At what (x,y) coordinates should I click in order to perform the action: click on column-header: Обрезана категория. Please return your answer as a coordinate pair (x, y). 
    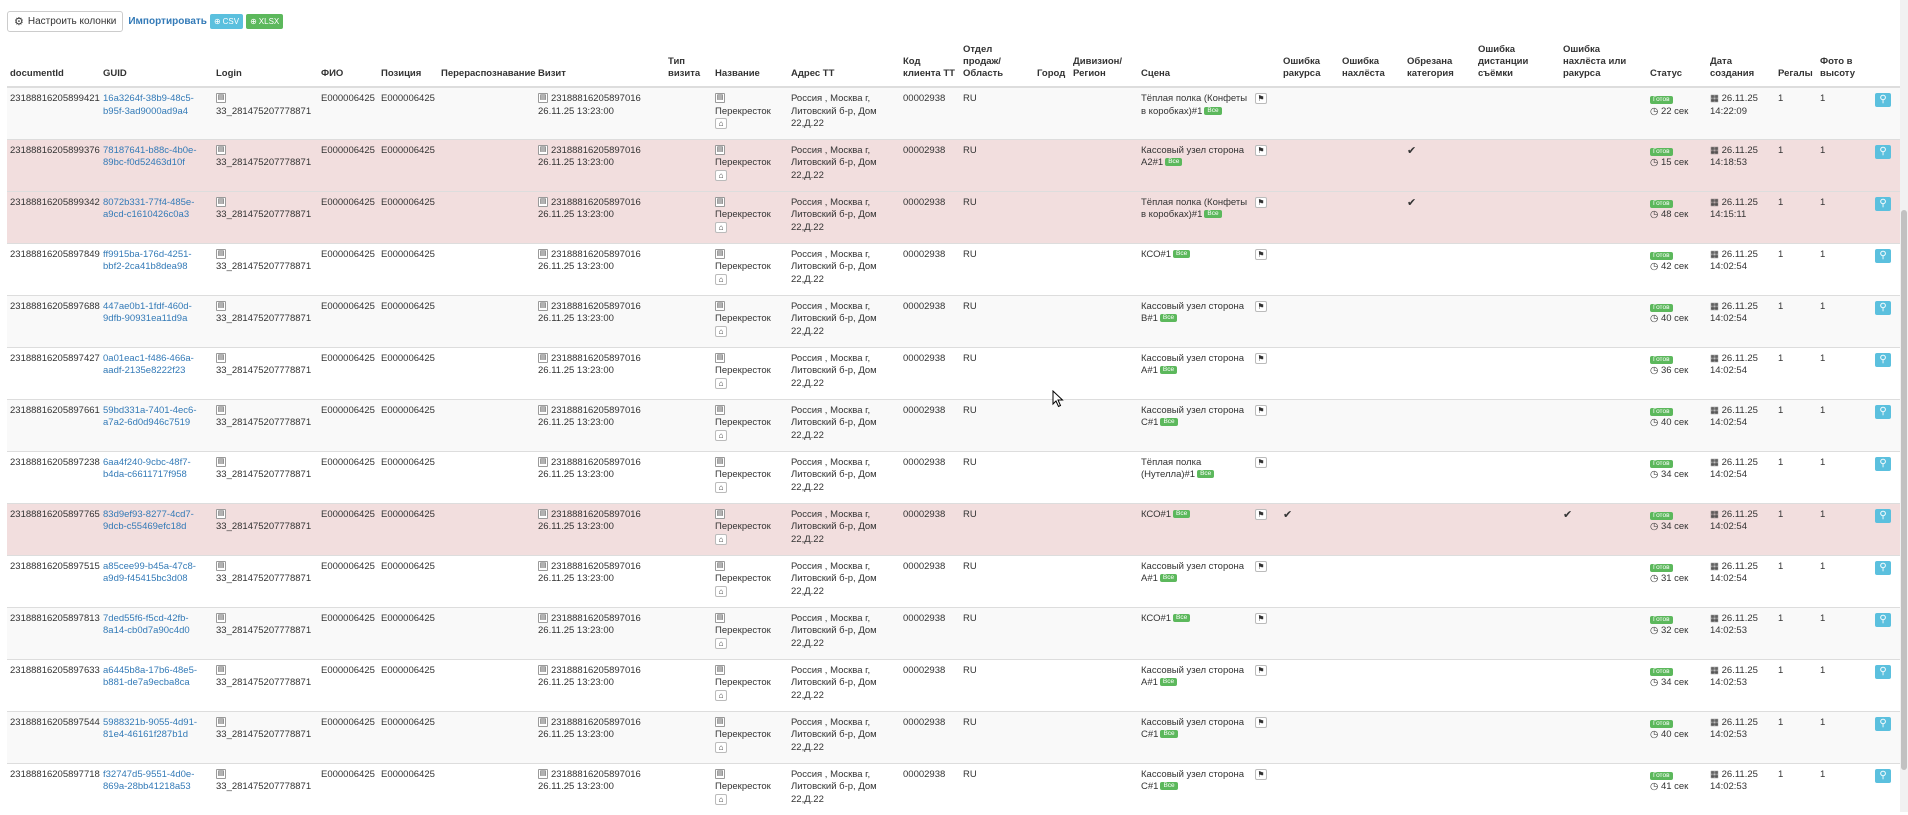
    Looking at the image, I should click on (1439, 62).